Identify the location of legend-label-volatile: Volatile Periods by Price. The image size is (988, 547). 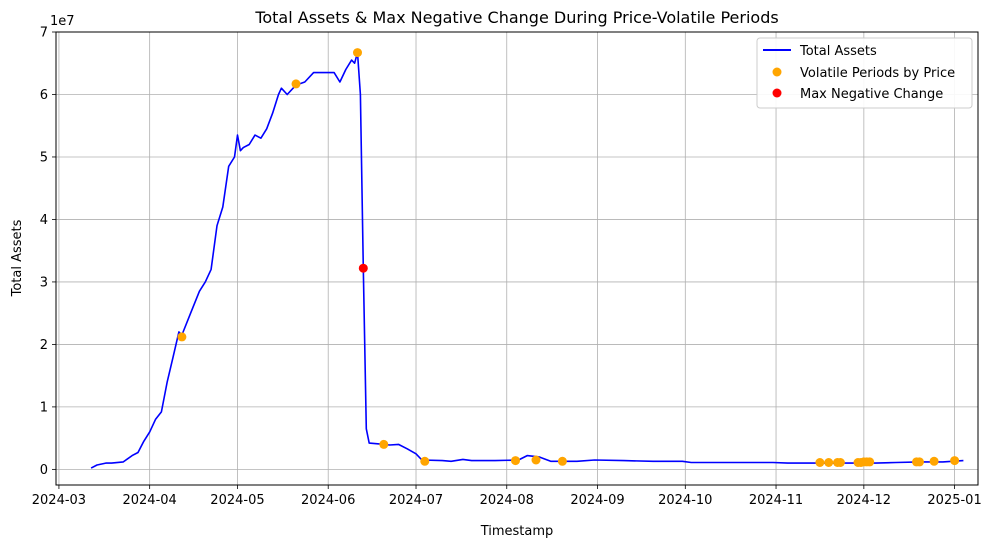
(877, 73).